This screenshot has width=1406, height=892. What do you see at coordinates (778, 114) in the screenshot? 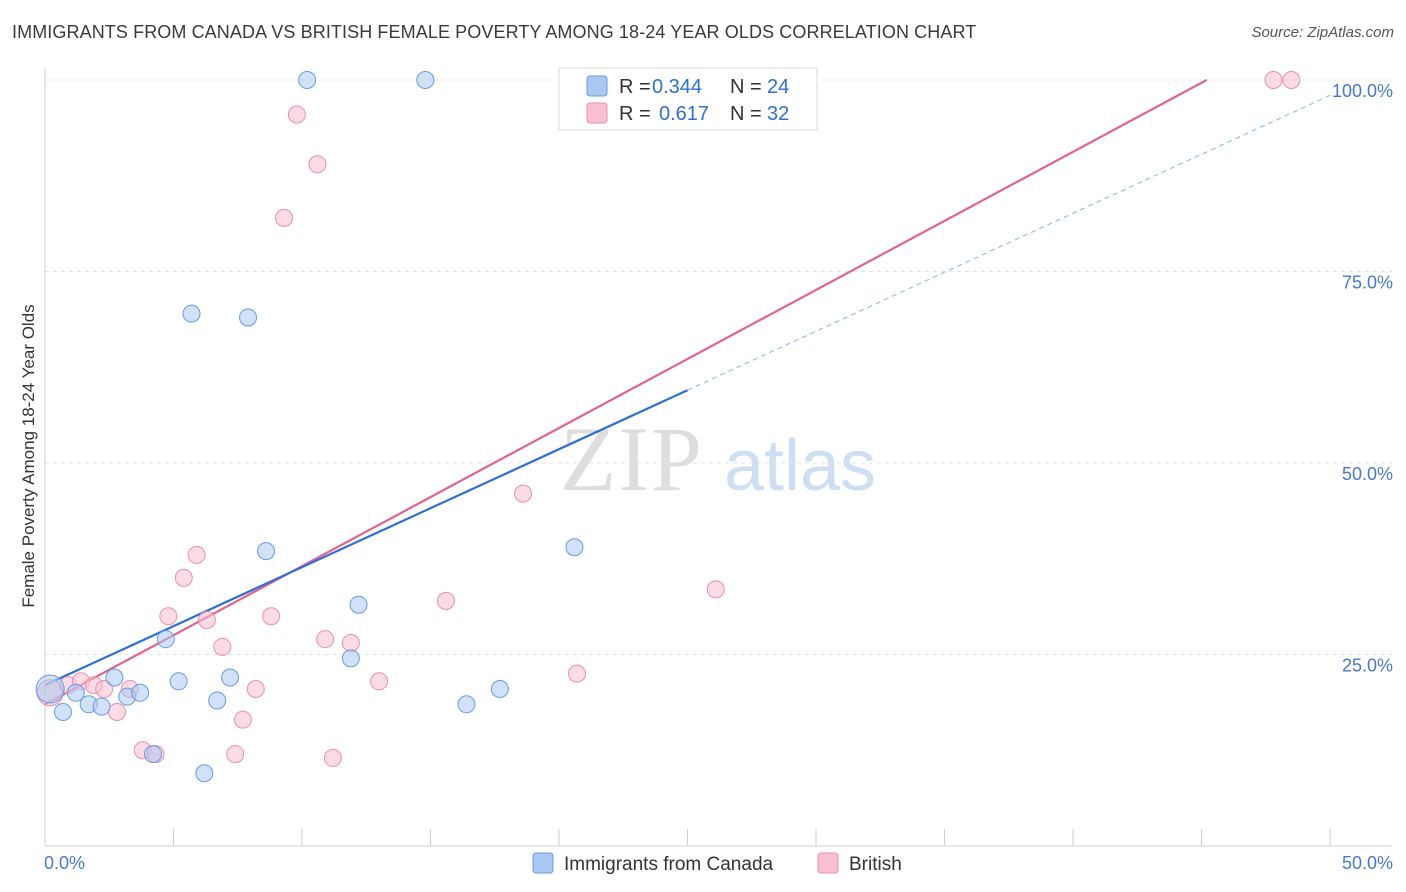
I see `legend-n-value-british: 32` at bounding box center [778, 114].